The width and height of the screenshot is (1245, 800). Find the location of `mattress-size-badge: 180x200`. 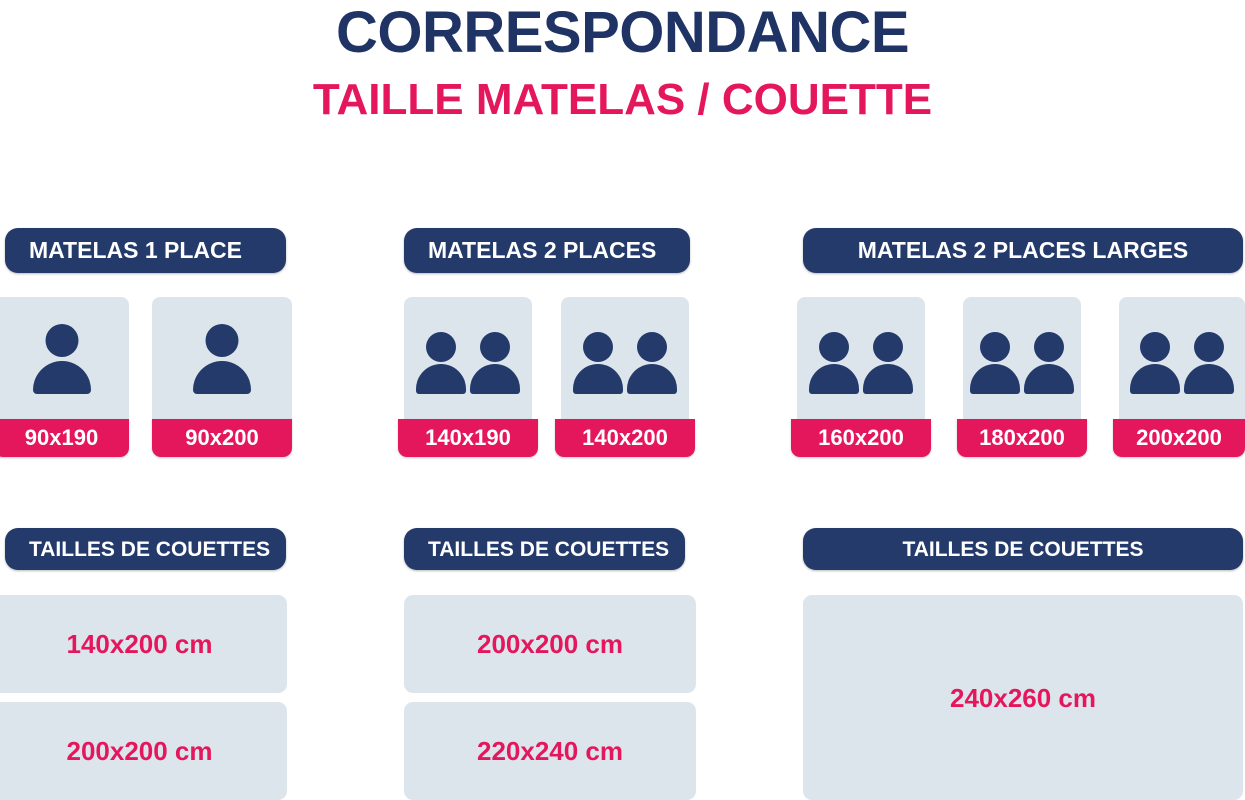

mattress-size-badge: 180x200 is located at coordinates (1022, 438).